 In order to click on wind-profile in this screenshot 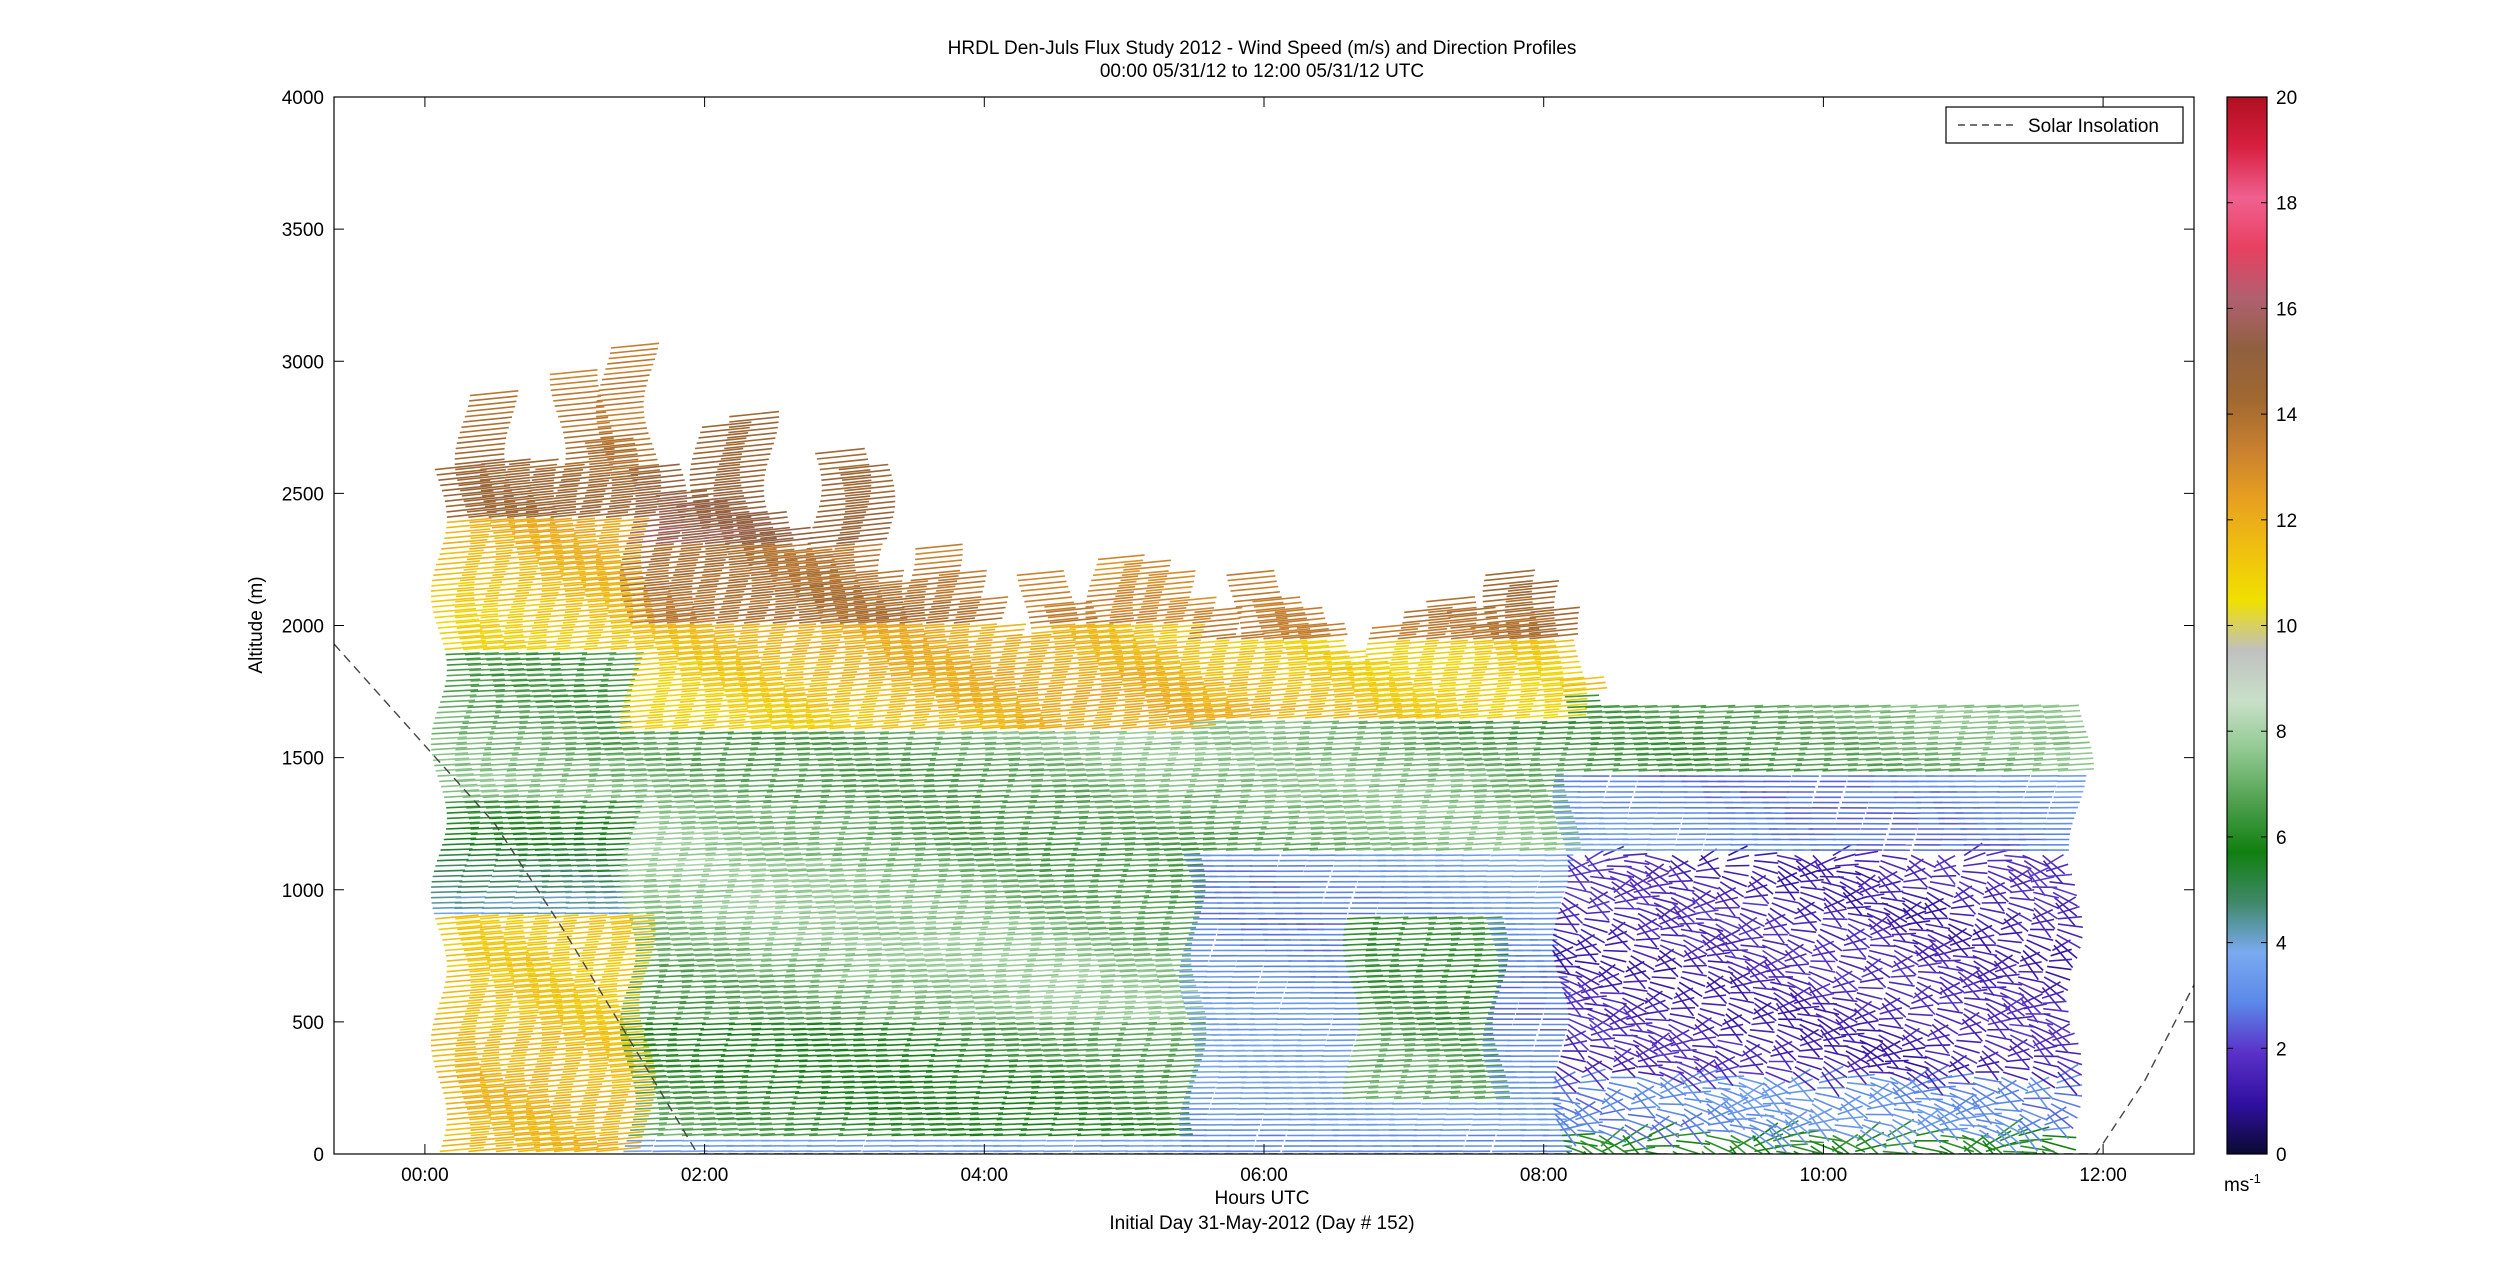, I will do `click(606, 795)`.